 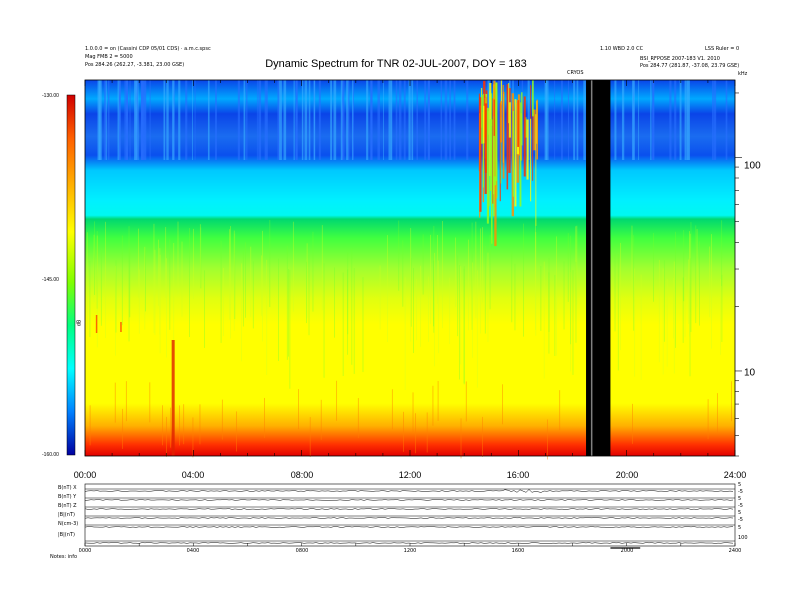 I want to click on band-label: CRYOS, so click(x=575, y=73).